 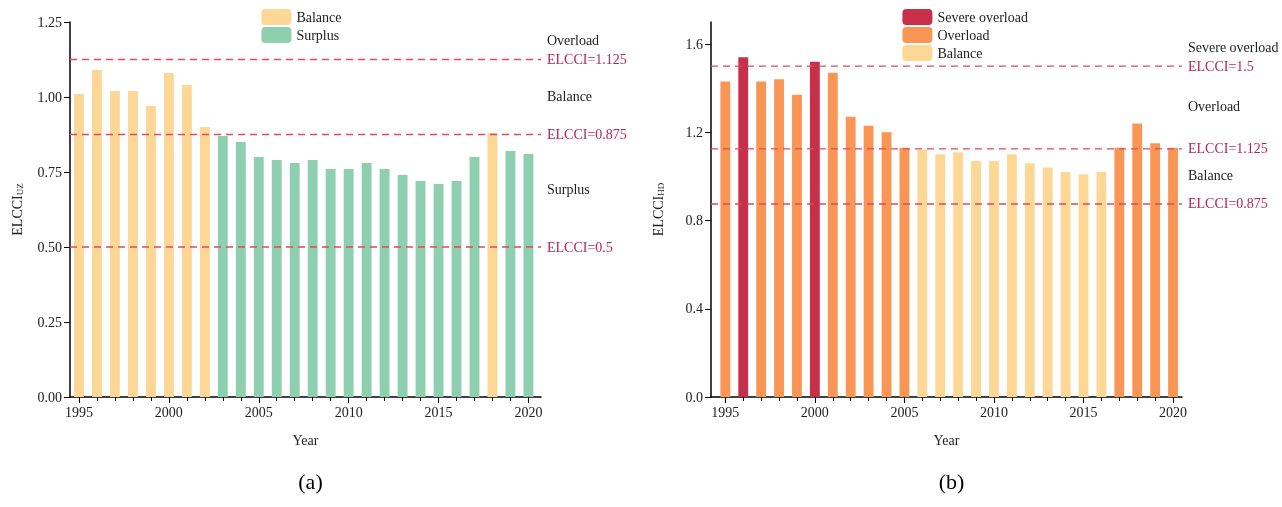 What do you see at coordinates (49, 22) in the screenshot?
I see `y-tick-label: 1.25` at bounding box center [49, 22].